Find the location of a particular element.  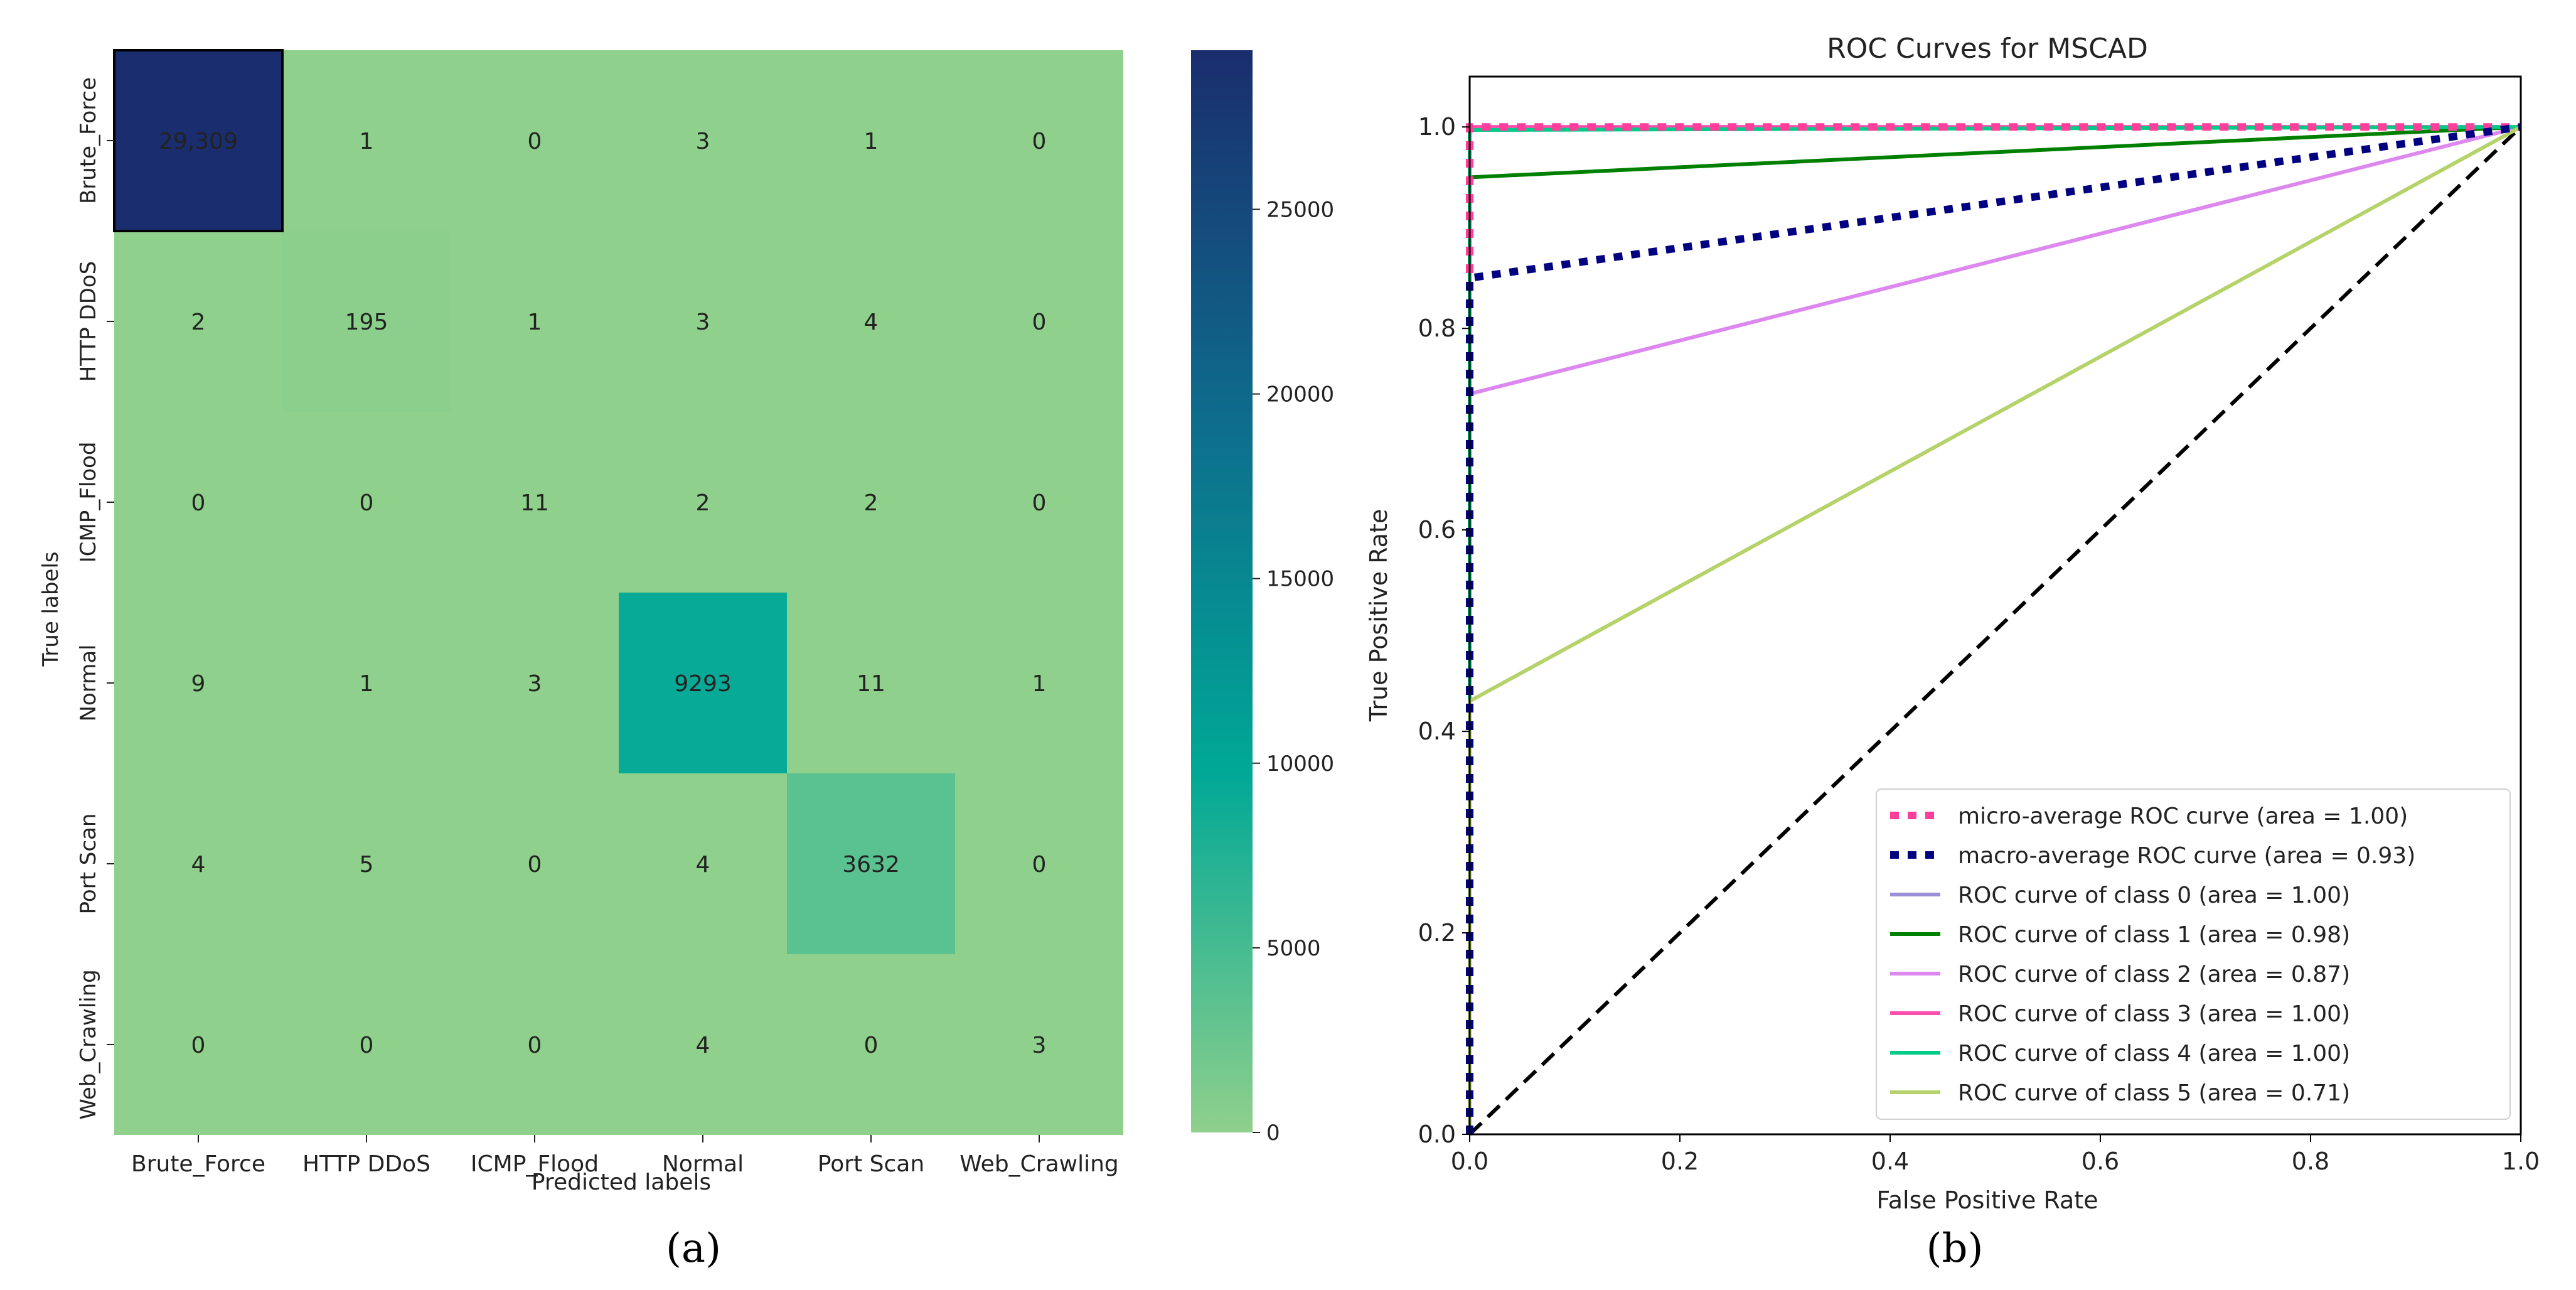

panel-a-caption: (a) is located at coordinates (693, 1248).